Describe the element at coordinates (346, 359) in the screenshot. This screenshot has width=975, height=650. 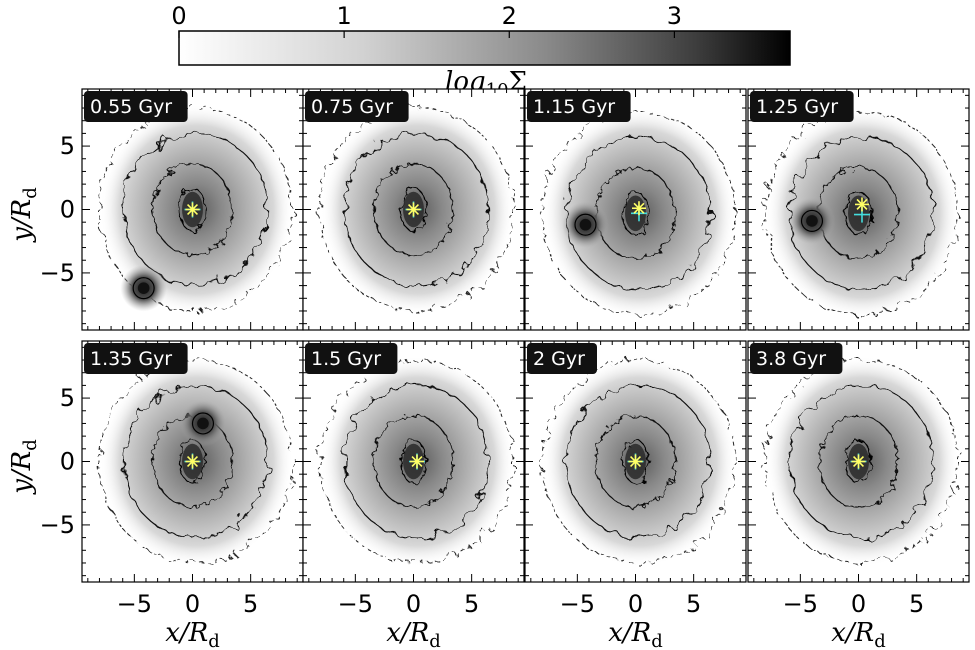
I see `time-label-text: 1.5 Gyr` at that location.